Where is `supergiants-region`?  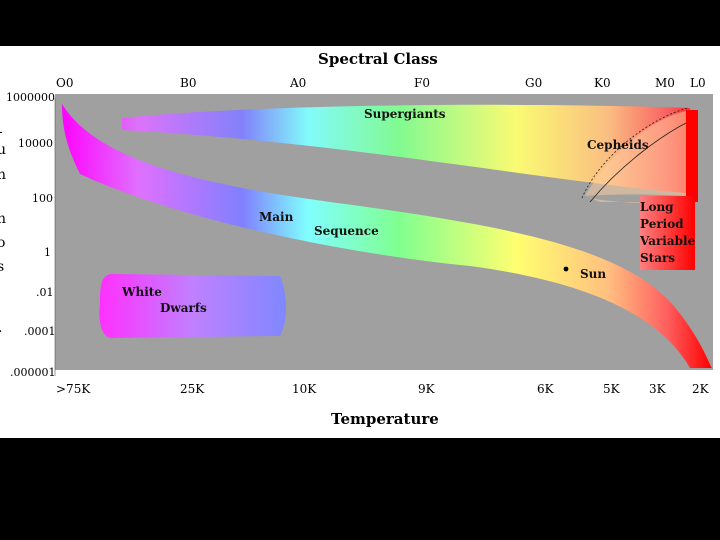 supergiants-region is located at coordinates (410, 149).